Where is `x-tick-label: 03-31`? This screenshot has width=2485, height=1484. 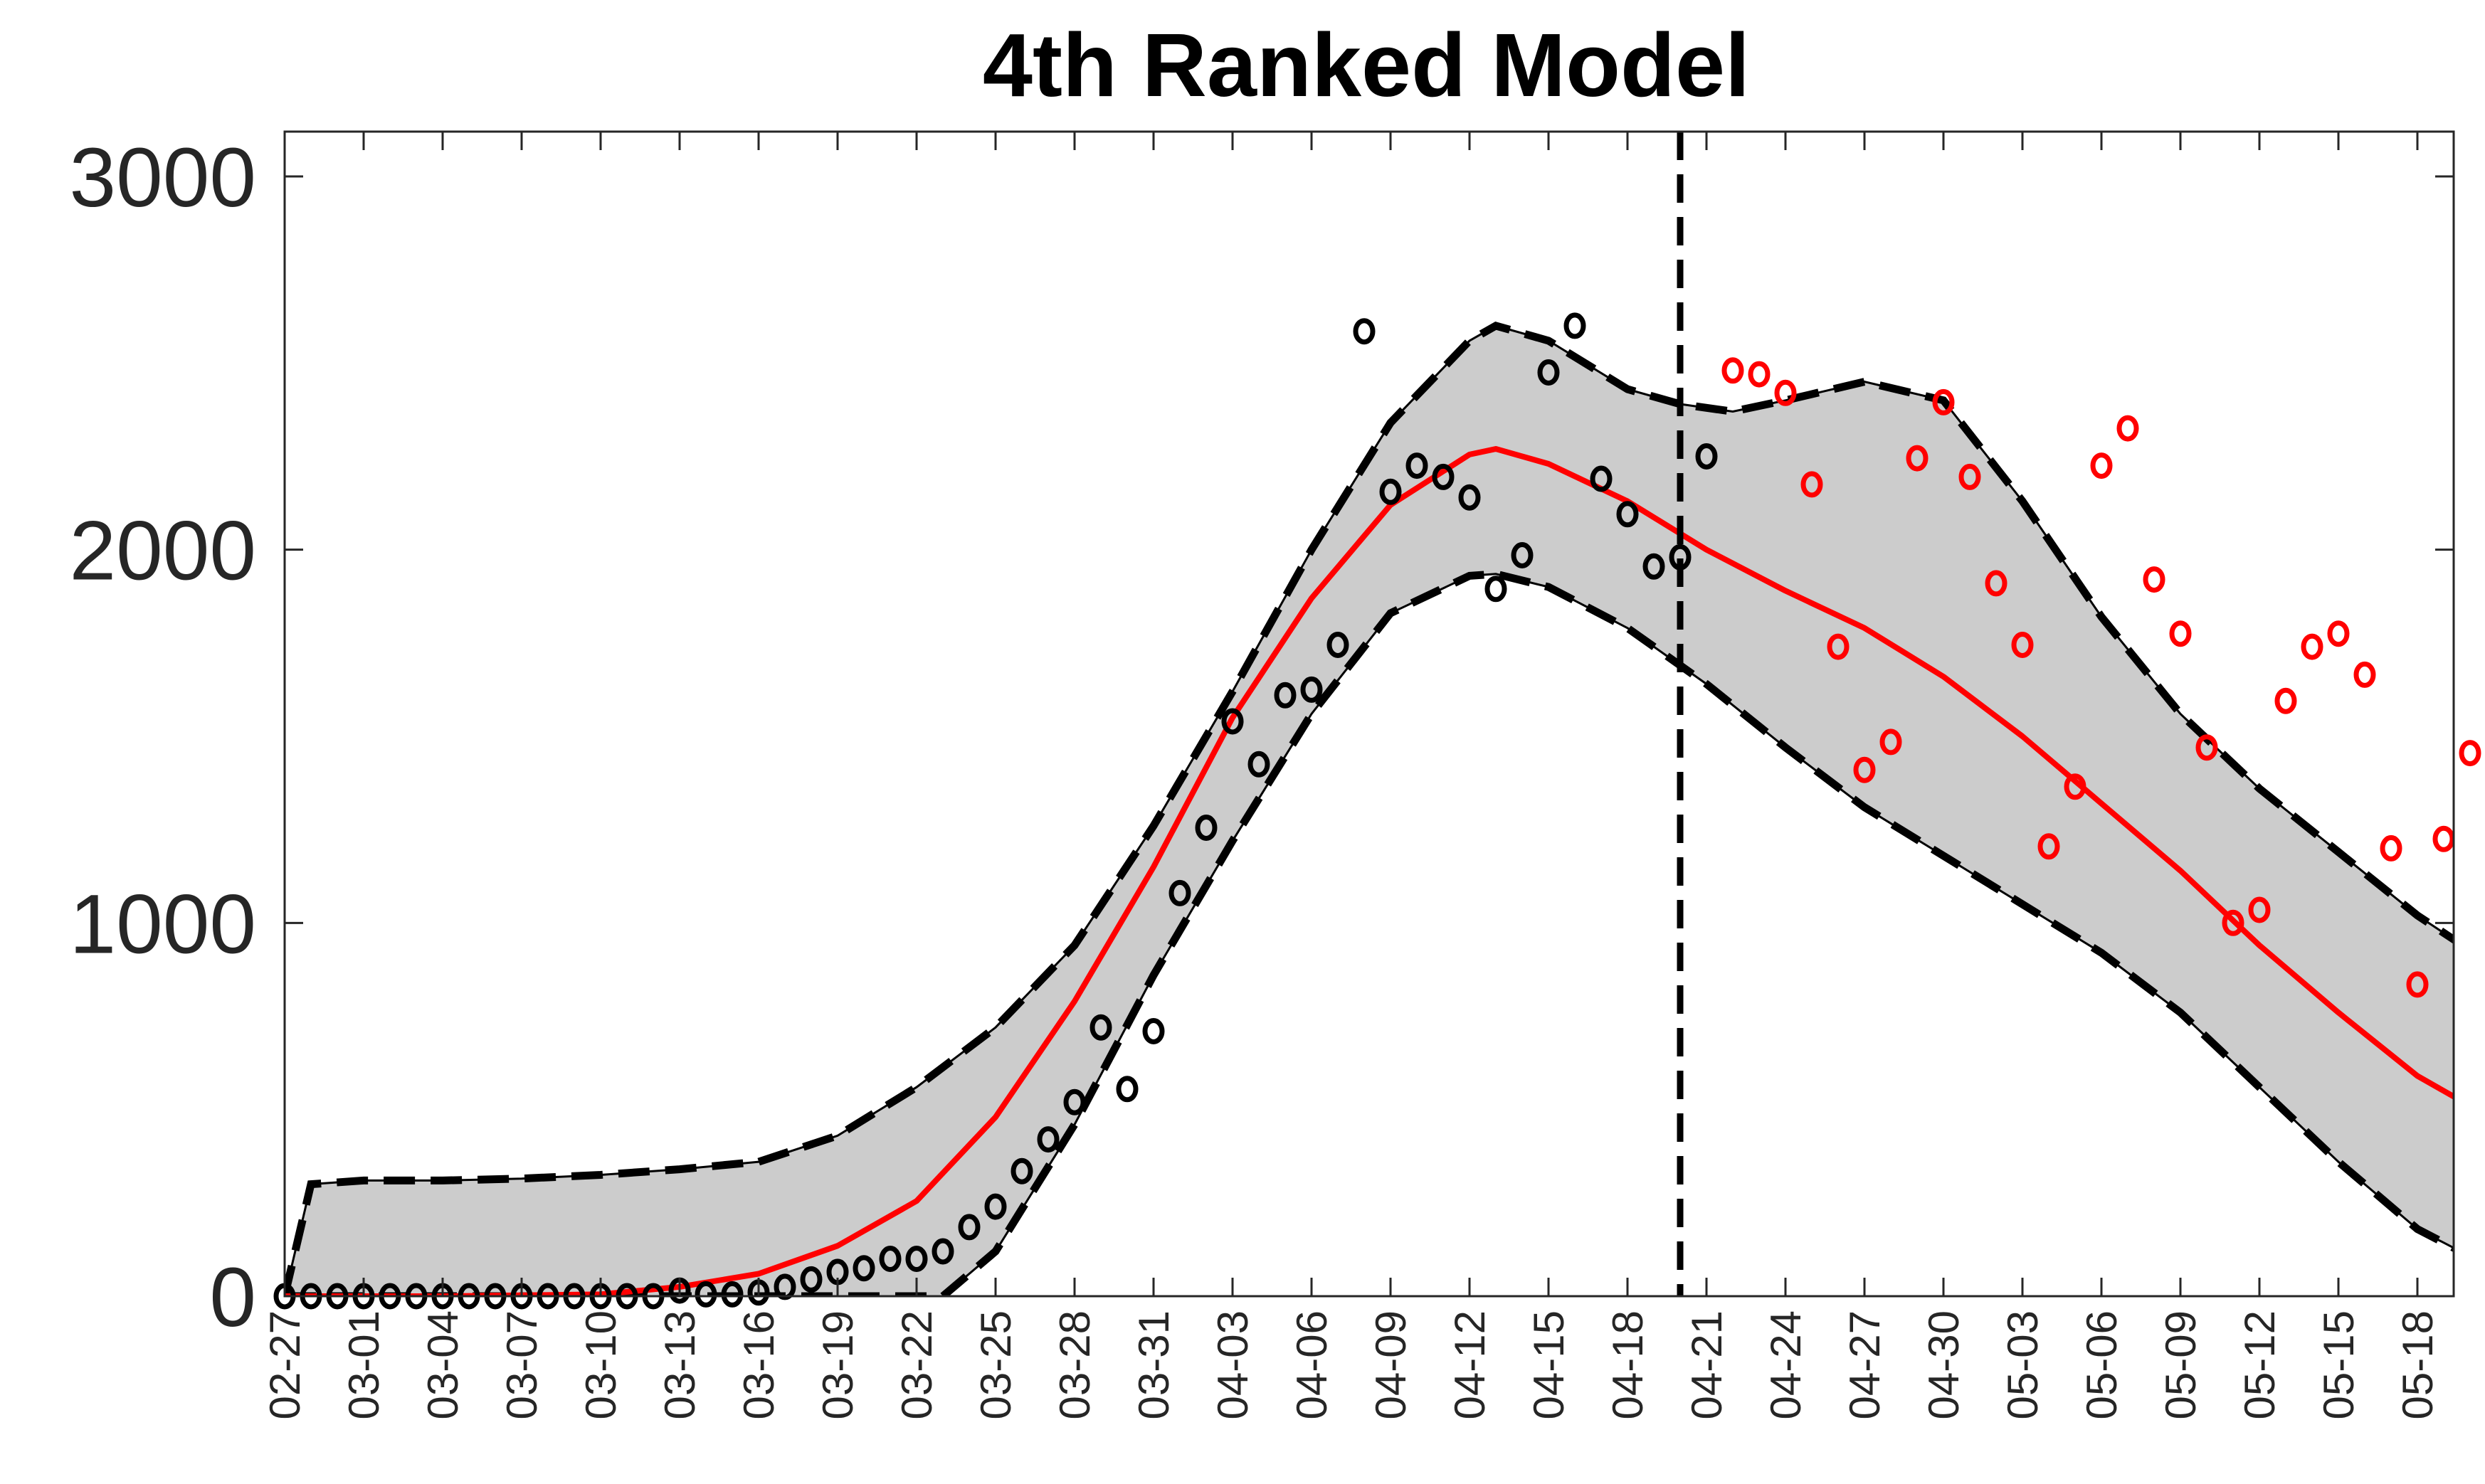
x-tick-label: 03-31 is located at coordinates (1154, 1364).